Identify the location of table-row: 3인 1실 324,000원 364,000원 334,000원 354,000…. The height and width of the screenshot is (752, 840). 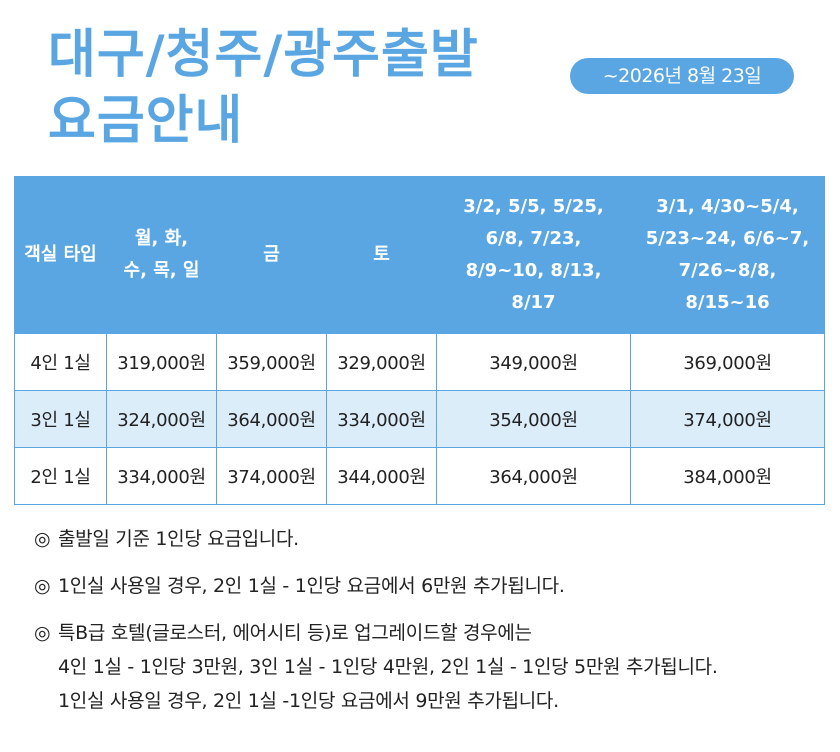
(419, 419).